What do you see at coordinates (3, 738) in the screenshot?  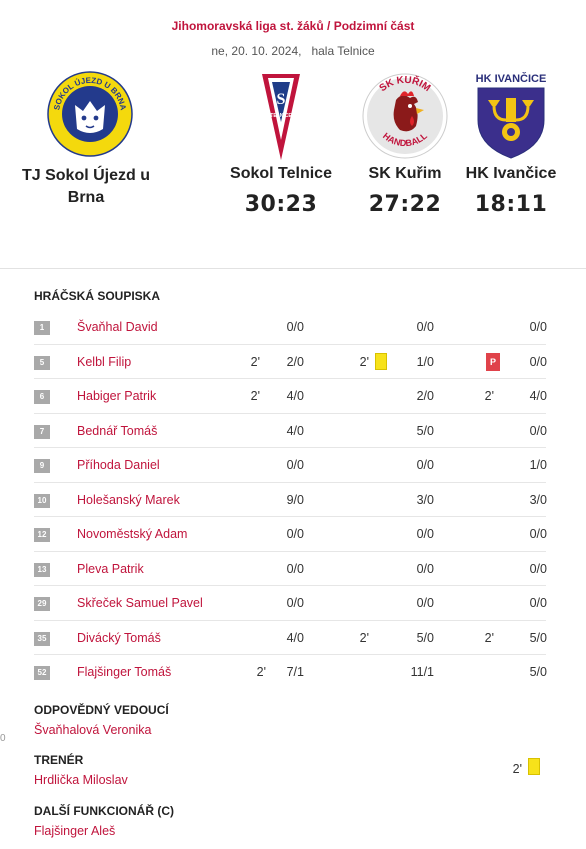 I see `edge-glyph: 0` at bounding box center [3, 738].